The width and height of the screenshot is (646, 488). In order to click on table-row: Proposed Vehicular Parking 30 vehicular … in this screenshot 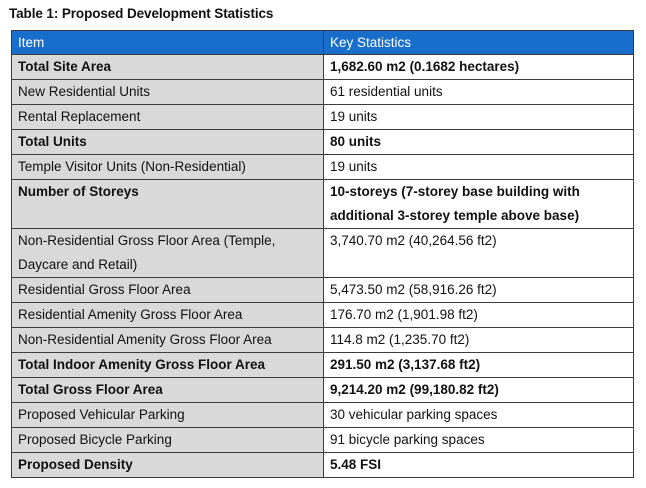, I will do `click(322, 415)`.